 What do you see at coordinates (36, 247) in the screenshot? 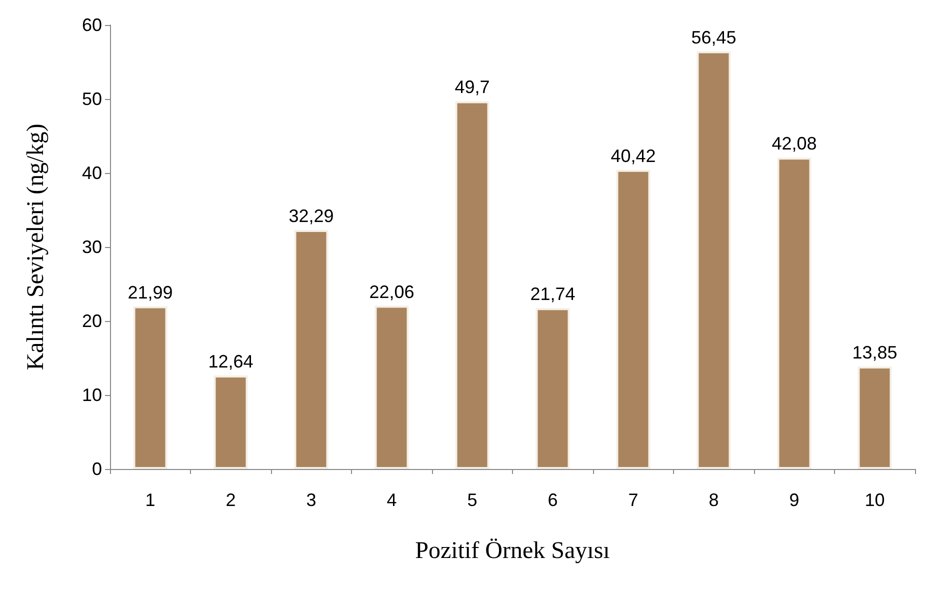
I see `y-axis-title: Kalıntı Seviyeleri (ng/kg)` at bounding box center [36, 247].